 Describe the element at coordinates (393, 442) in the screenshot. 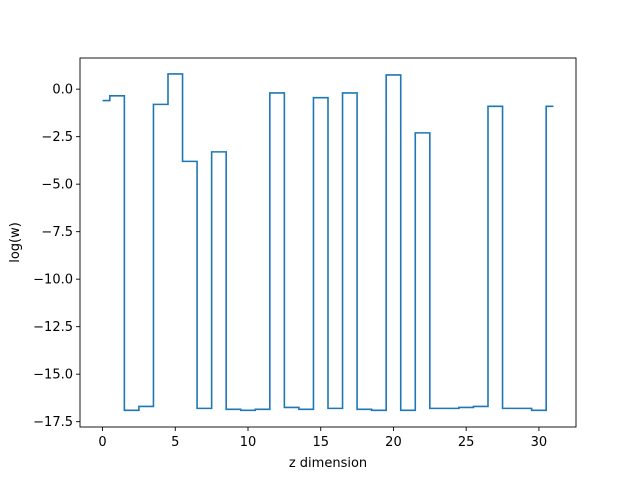

I see `x-tick-label: 20` at that location.